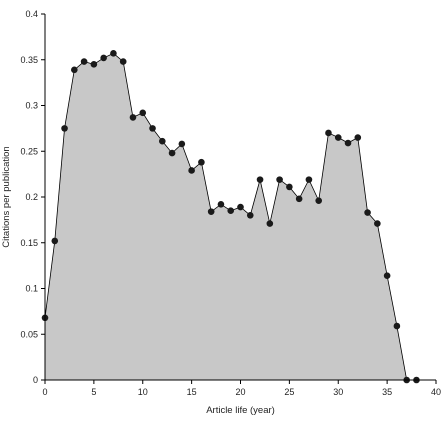  What do you see at coordinates (29, 60) in the screenshot?
I see `y-tick-label: 0.35` at bounding box center [29, 60].